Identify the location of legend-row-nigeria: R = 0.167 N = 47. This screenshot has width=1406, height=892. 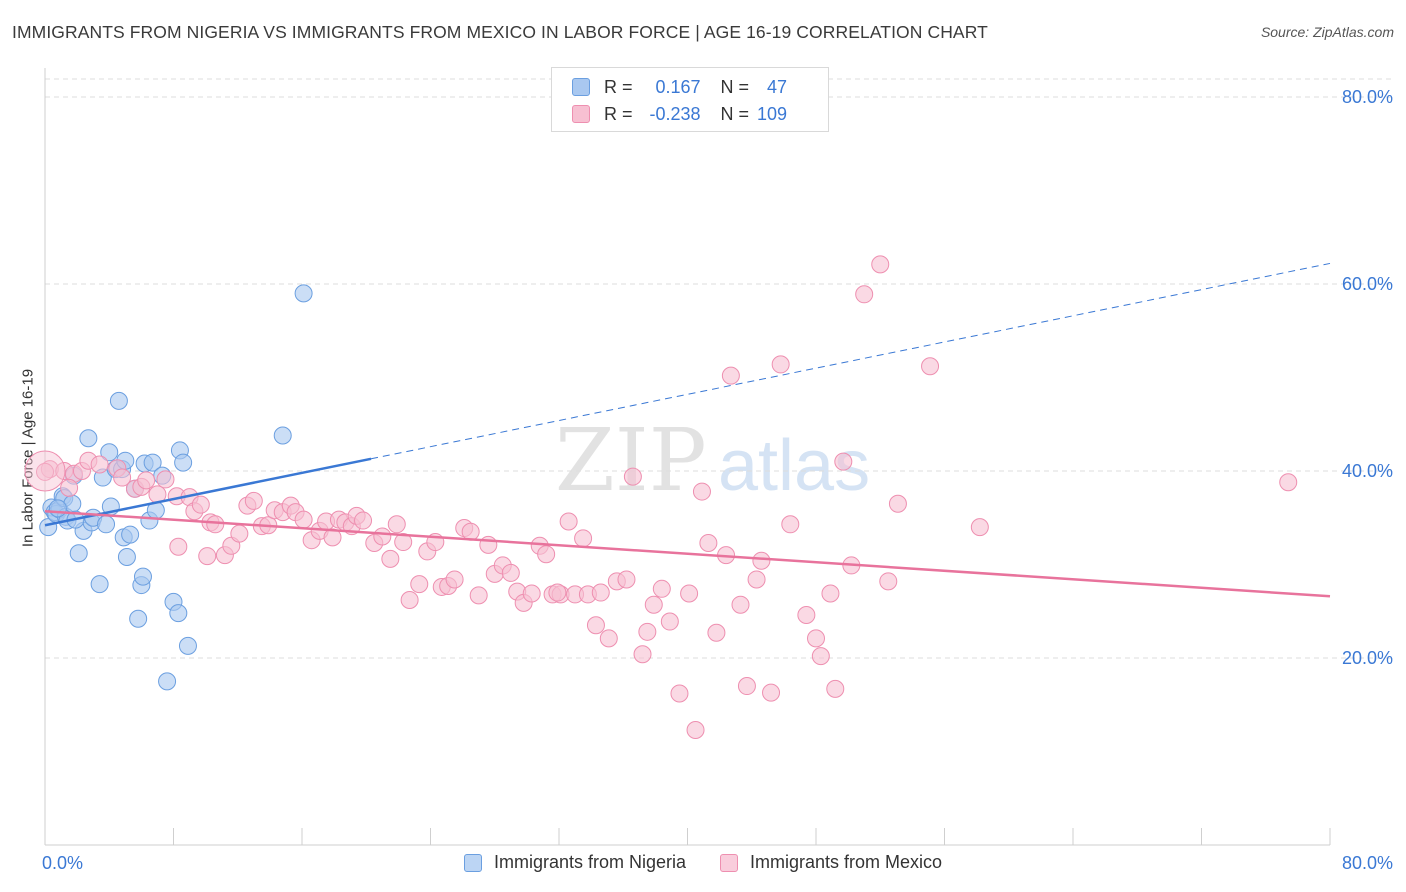
(679, 87).